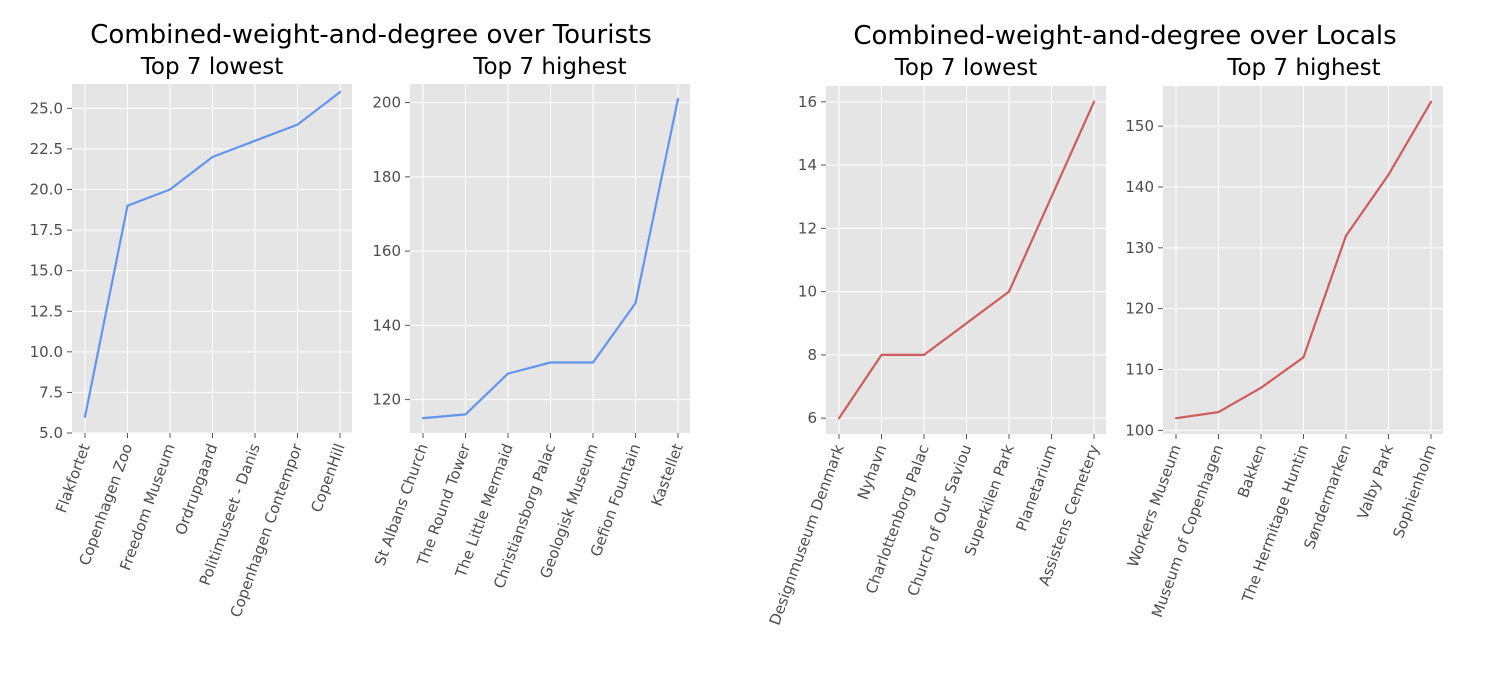  I want to click on tourists-lowest-y-tick-label: 15.0, so click(46, 271).